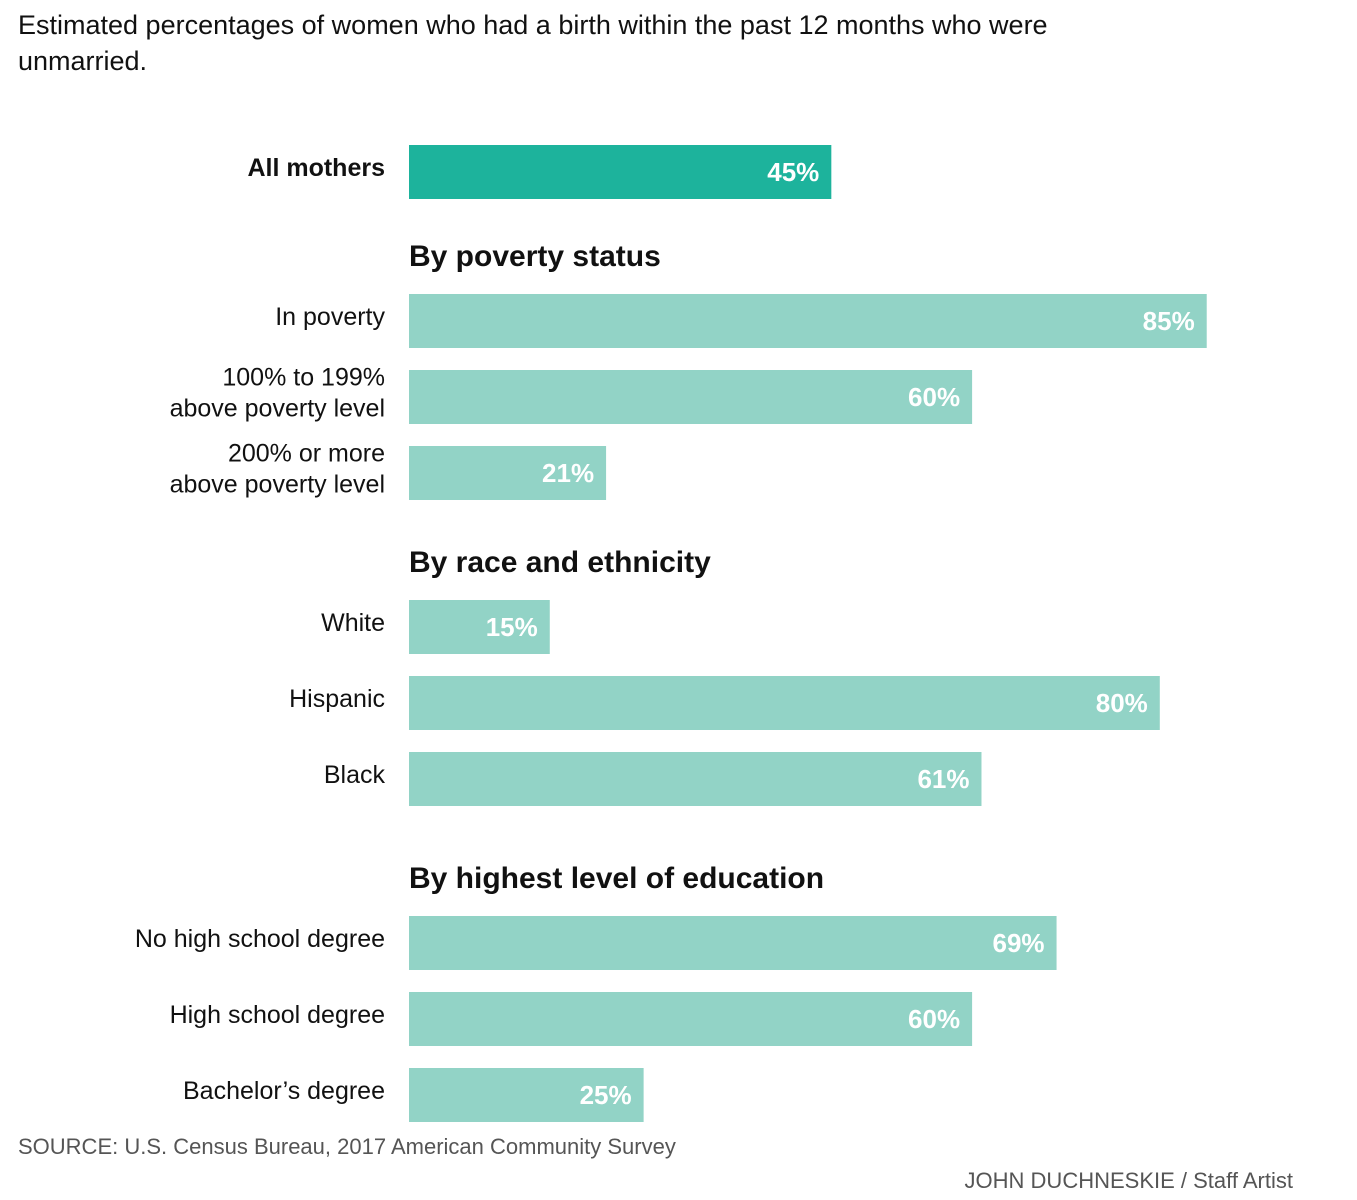 The image size is (1357, 1200). What do you see at coordinates (568, 473) in the screenshot?
I see `value-label: 21%` at bounding box center [568, 473].